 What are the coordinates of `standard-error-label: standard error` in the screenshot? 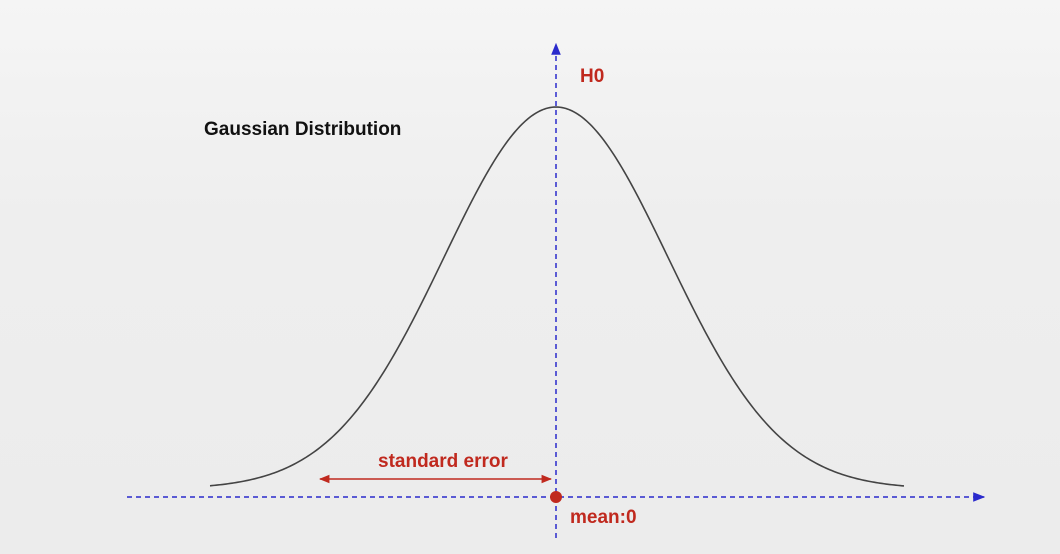 It's located at (443, 461).